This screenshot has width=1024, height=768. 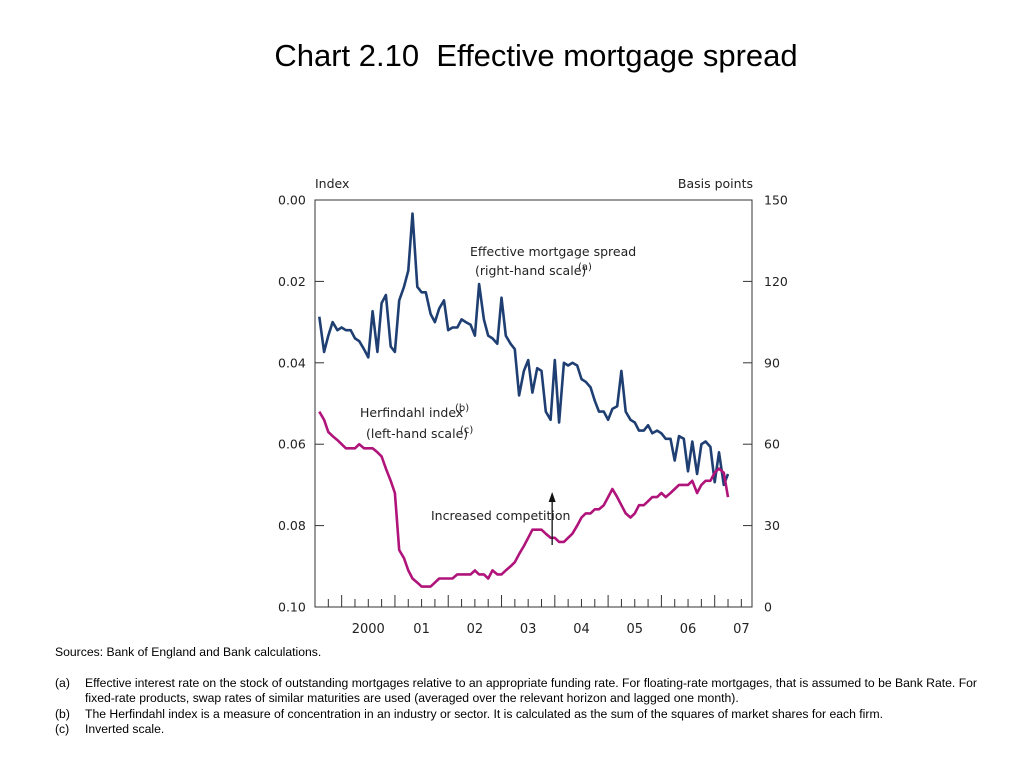 What do you see at coordinates (62, 682) in the screenshot?
I see `footnote-marker: (a)` at bounding box center [62, 682].